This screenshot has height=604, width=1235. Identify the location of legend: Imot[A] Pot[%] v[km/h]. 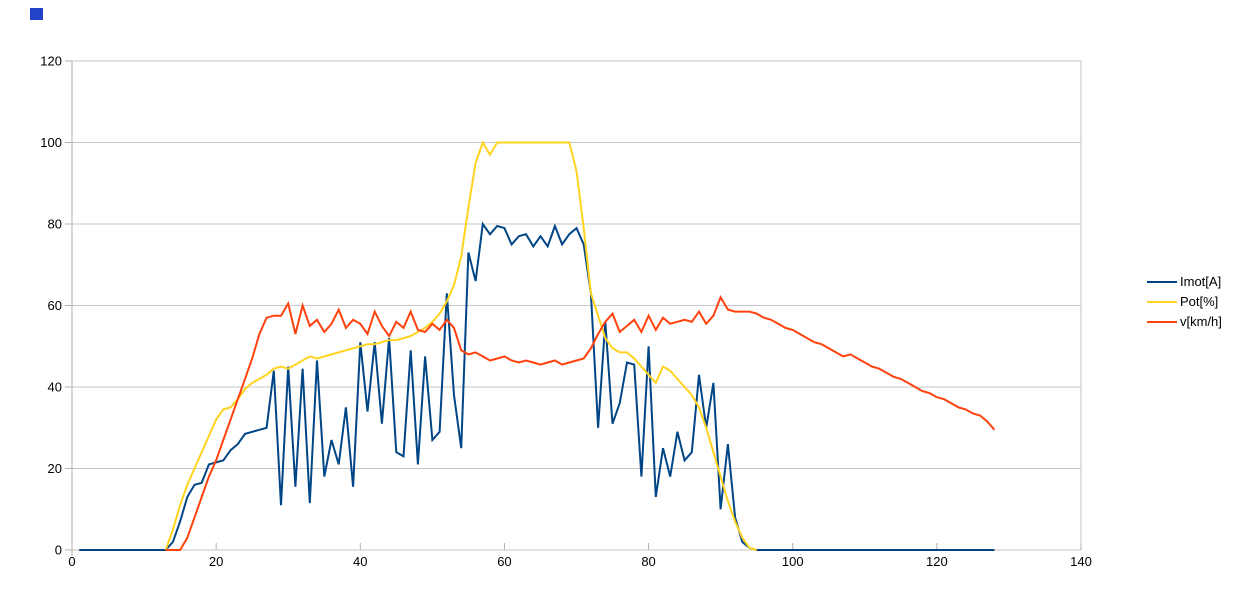
(1184, 302).